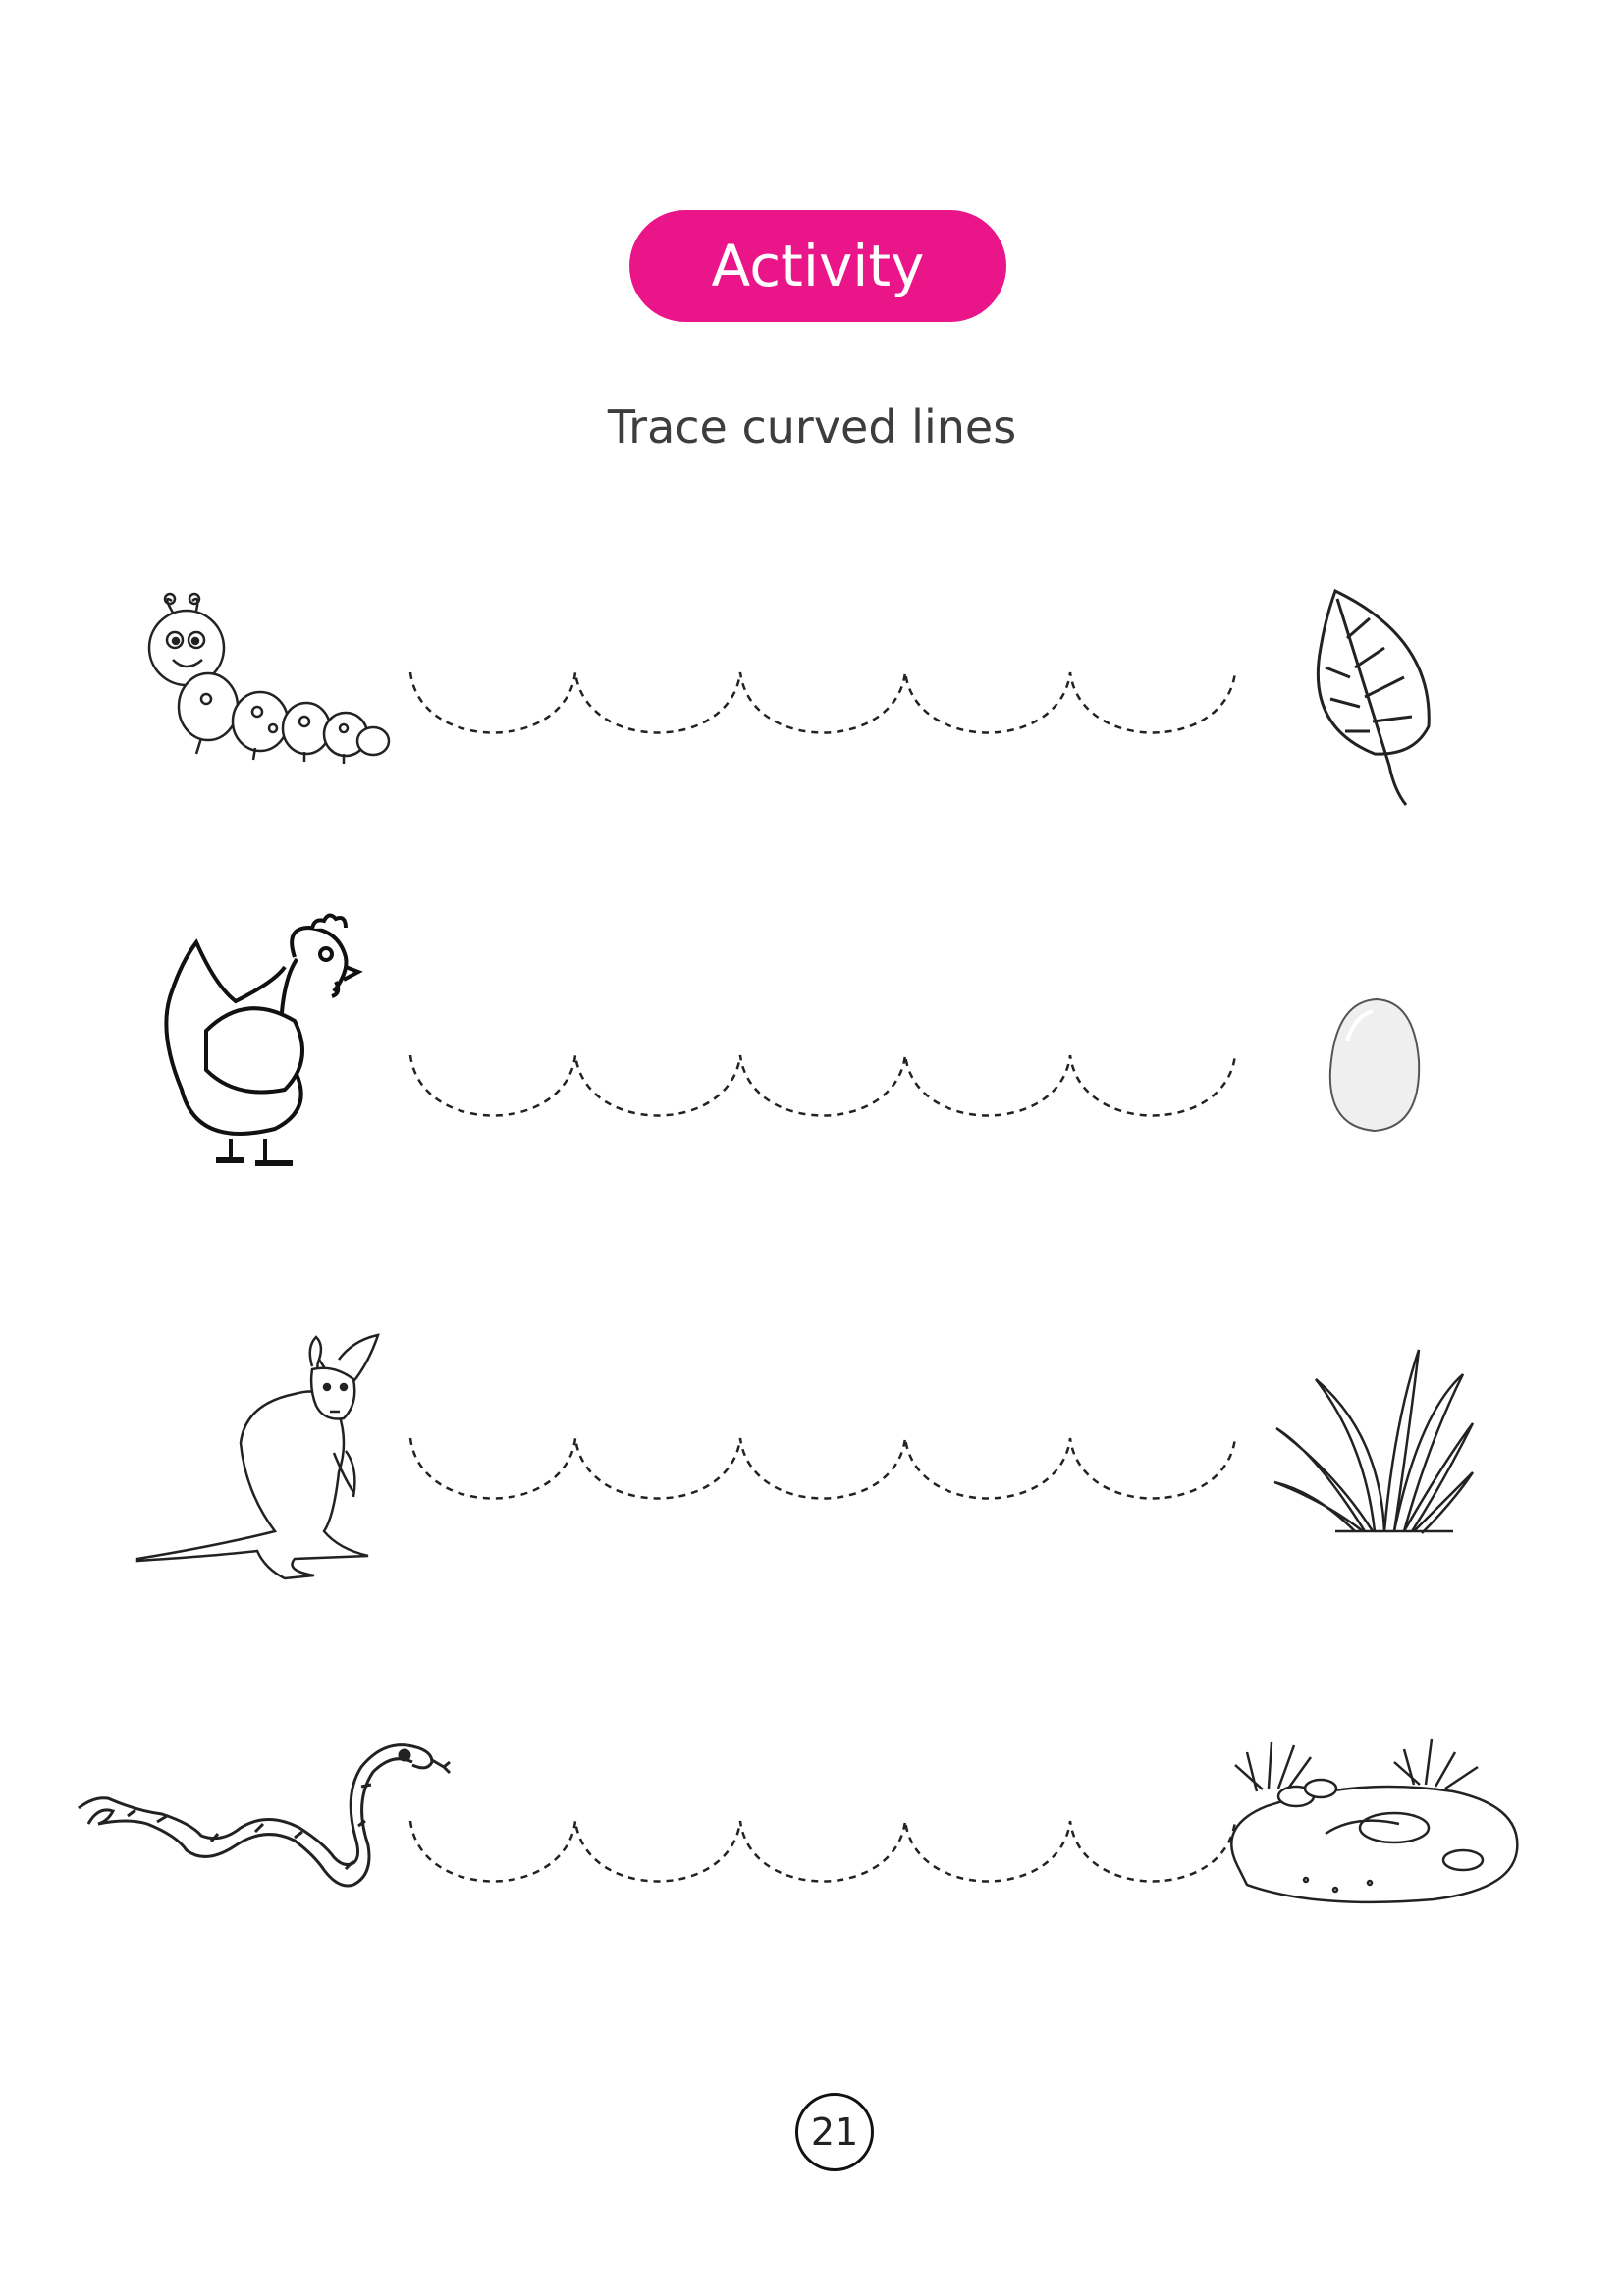 This screenshot has height=2296, width=1624. I want to click on kangaroo-icon, so click(257, 1456).